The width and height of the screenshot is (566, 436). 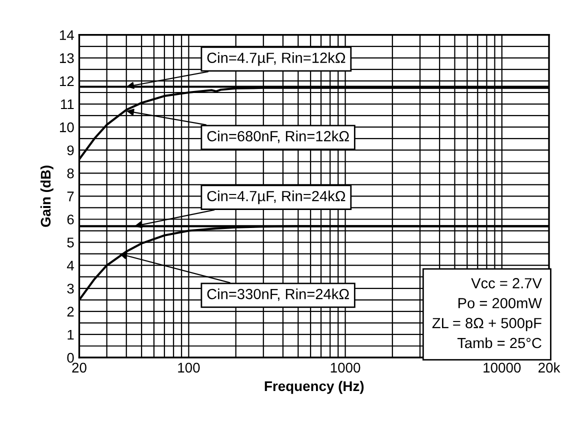 What do you see at coordinates (67, 127) in the screenshot?
I see `y-tick-label: 10` at bounding box center [67, 127].